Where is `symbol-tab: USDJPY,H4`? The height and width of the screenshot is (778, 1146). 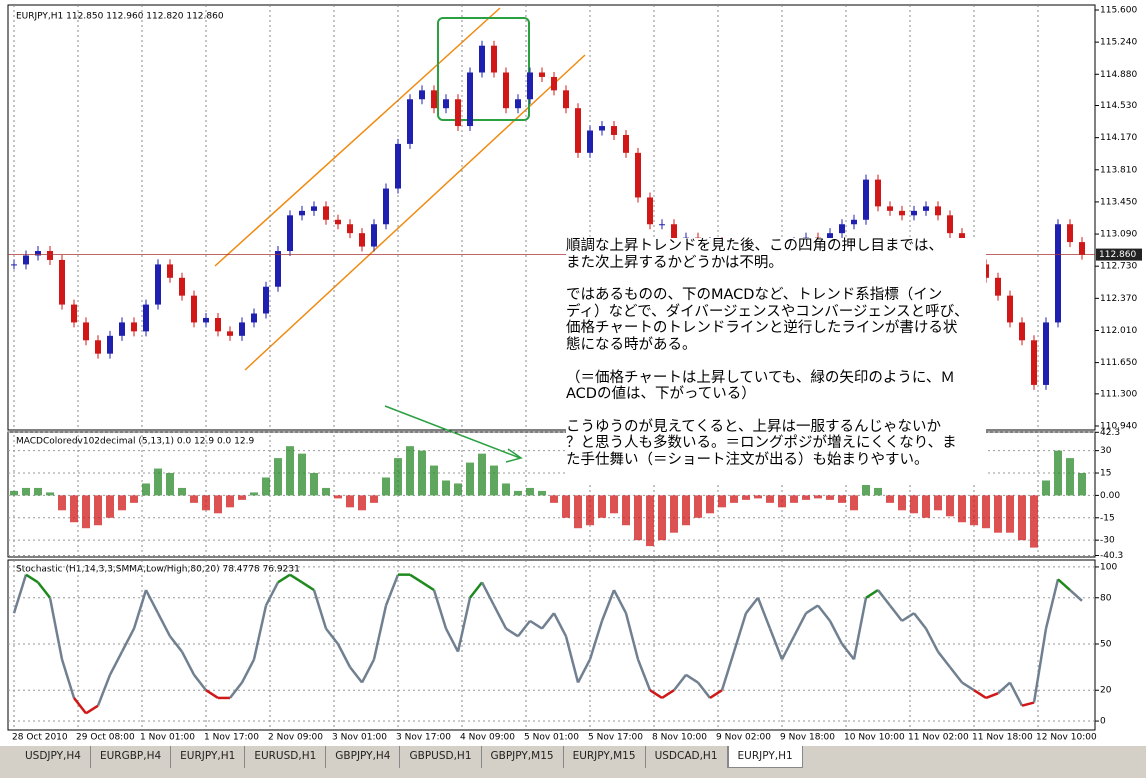
symbol-tab: USDJPY,H4 is located at coordinates (53, 757).